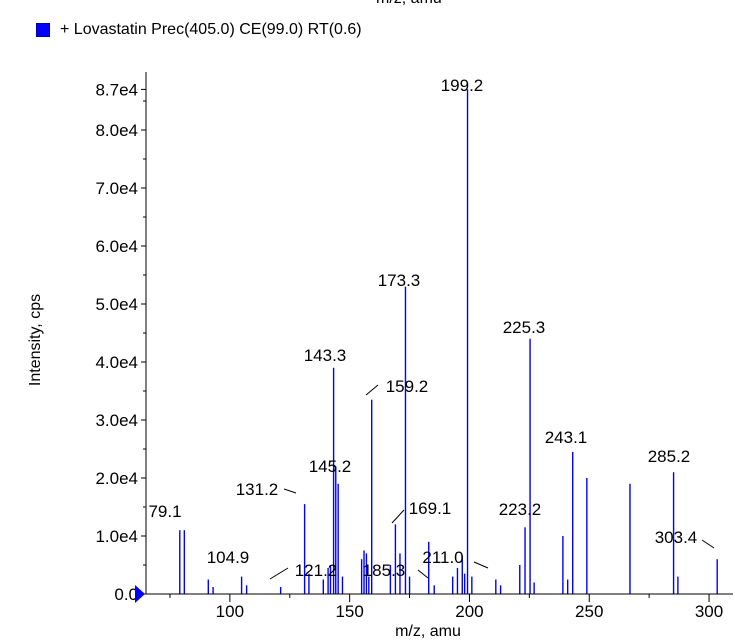 This screenshot has height=643, width=735. I want to click on peak-label-11: 211.0, so click(442, 557).